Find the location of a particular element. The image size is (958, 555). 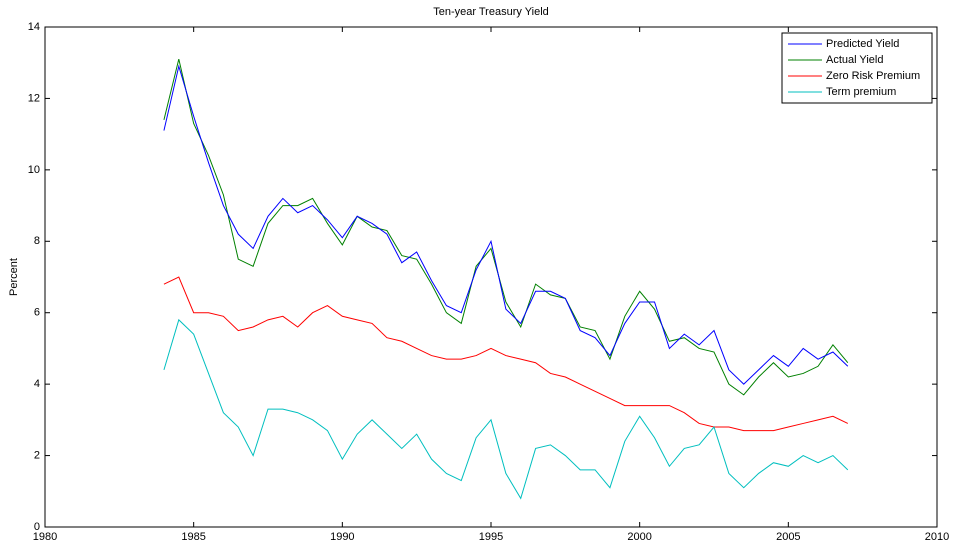

legend-box is located at coordinates (857, 68).